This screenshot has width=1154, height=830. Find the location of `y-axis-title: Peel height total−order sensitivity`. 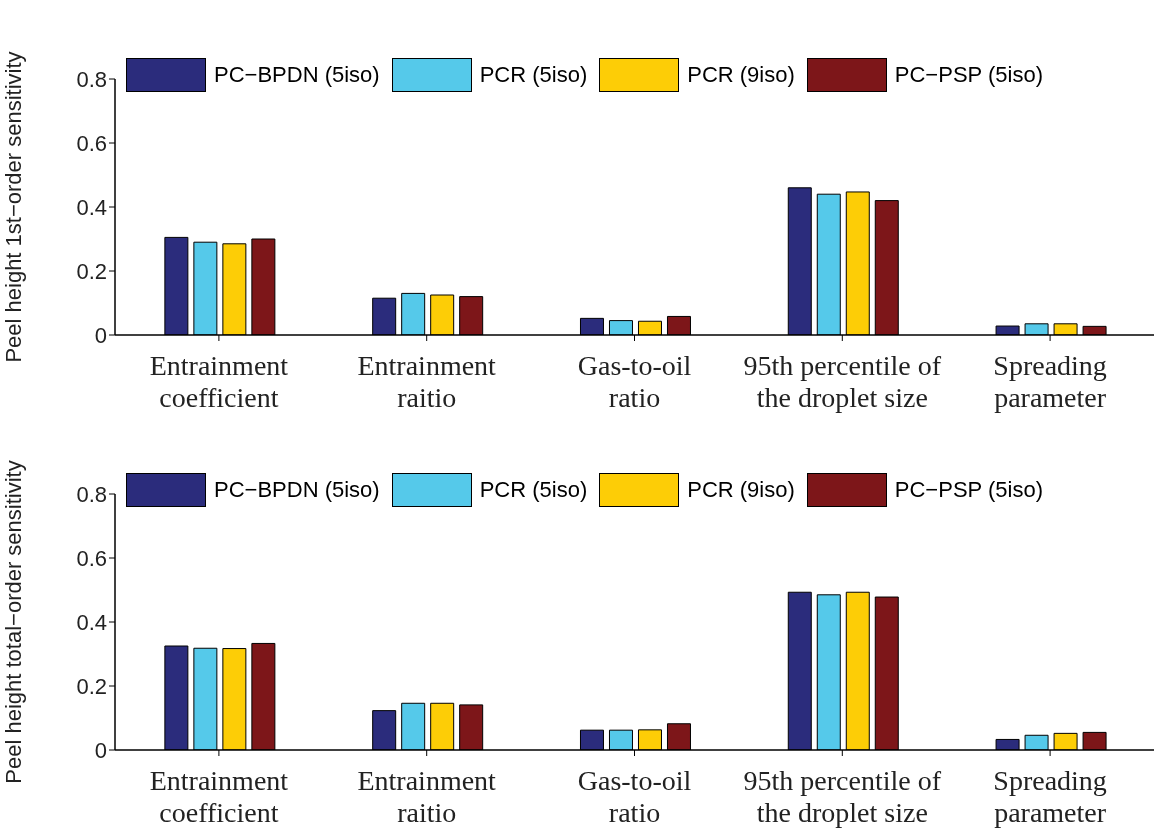

y-axis-title: Peel height total−order sensitivity is located at coordinates (13, 622).